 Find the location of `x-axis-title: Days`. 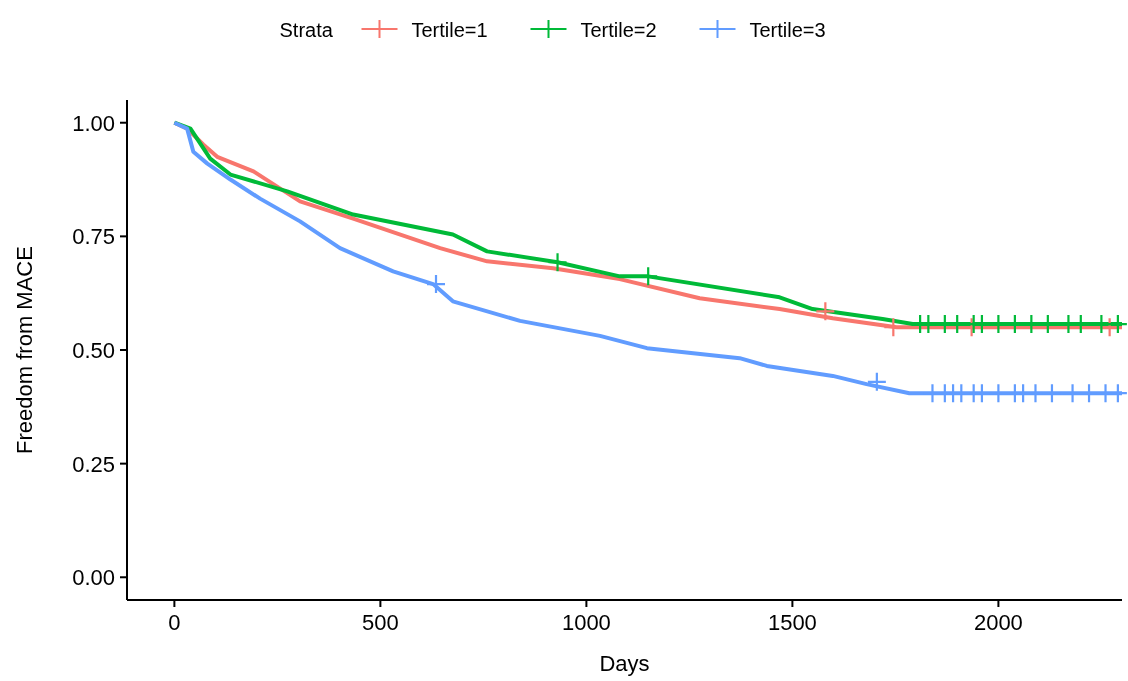

x-axis-title: Days is located at coordinates (624, 663).